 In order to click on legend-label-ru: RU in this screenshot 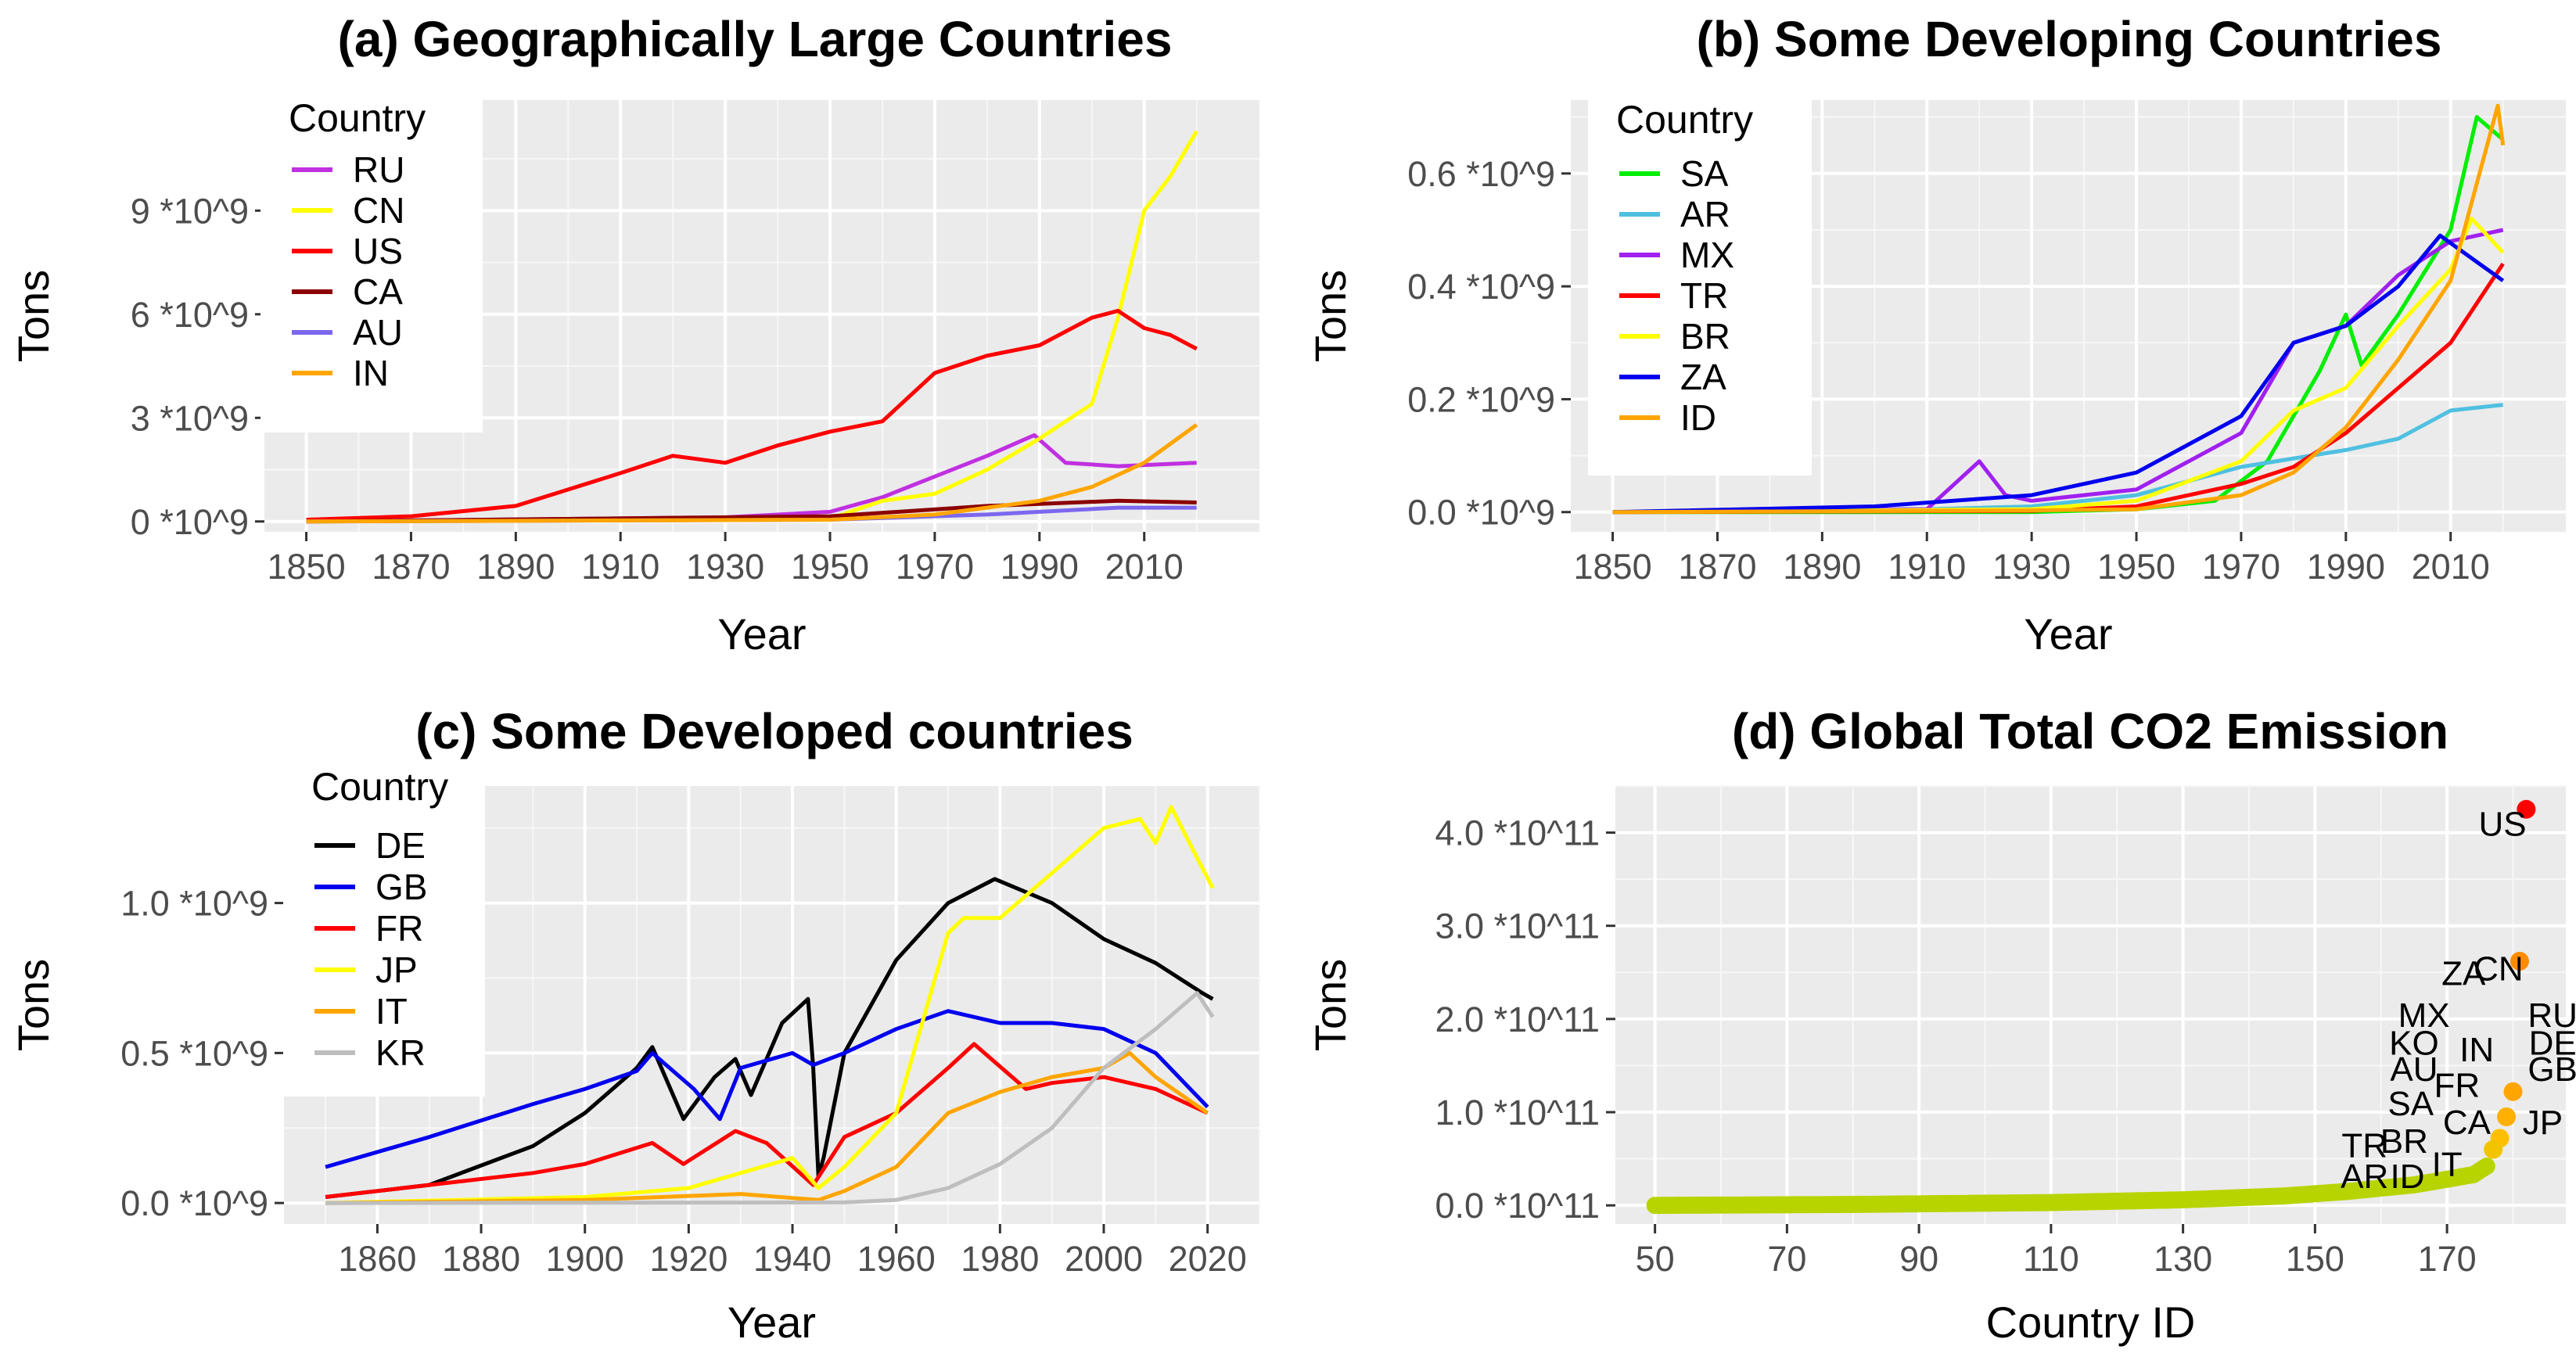, I will do `click(379, 169)`.